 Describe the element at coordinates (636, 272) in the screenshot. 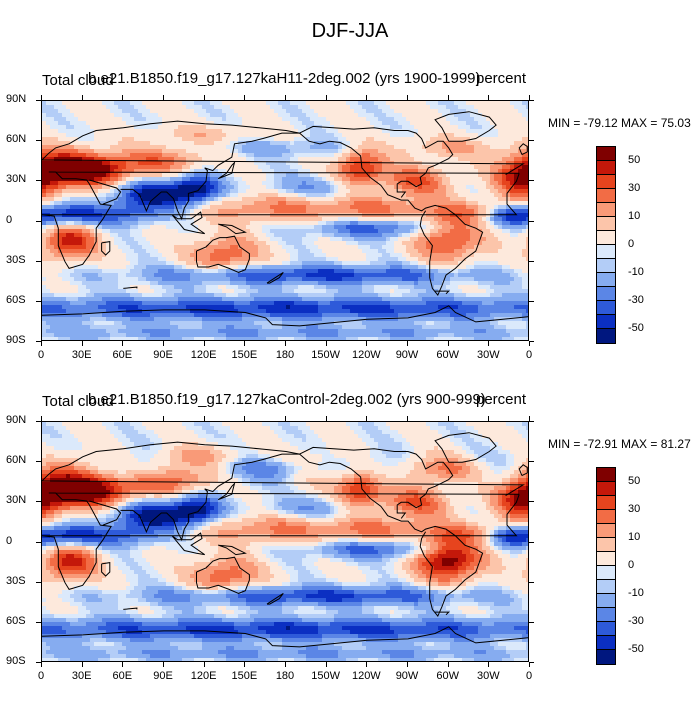

I see `colorbar-label: -10` at that location.